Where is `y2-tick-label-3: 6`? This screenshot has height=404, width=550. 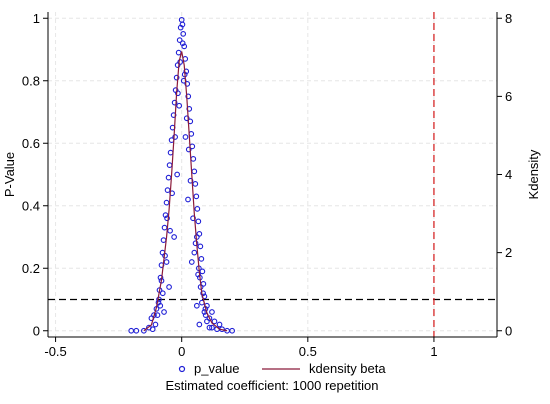
y2-tick-label-3: 6 is located at coordinates (508, 96).